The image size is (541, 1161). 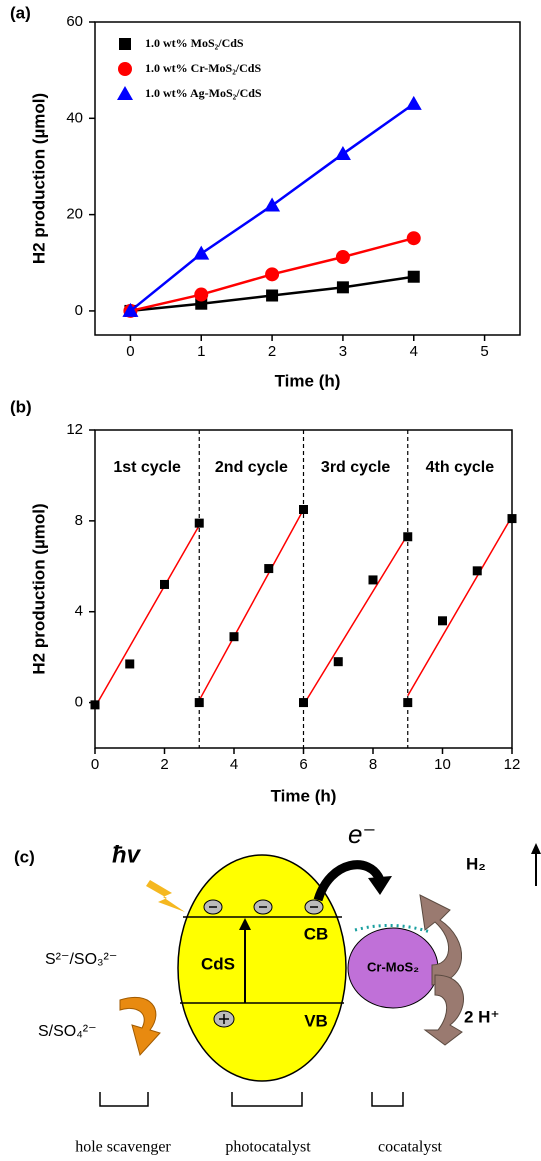 I want to click on product-label: H₂, so click(x=476, y=863).